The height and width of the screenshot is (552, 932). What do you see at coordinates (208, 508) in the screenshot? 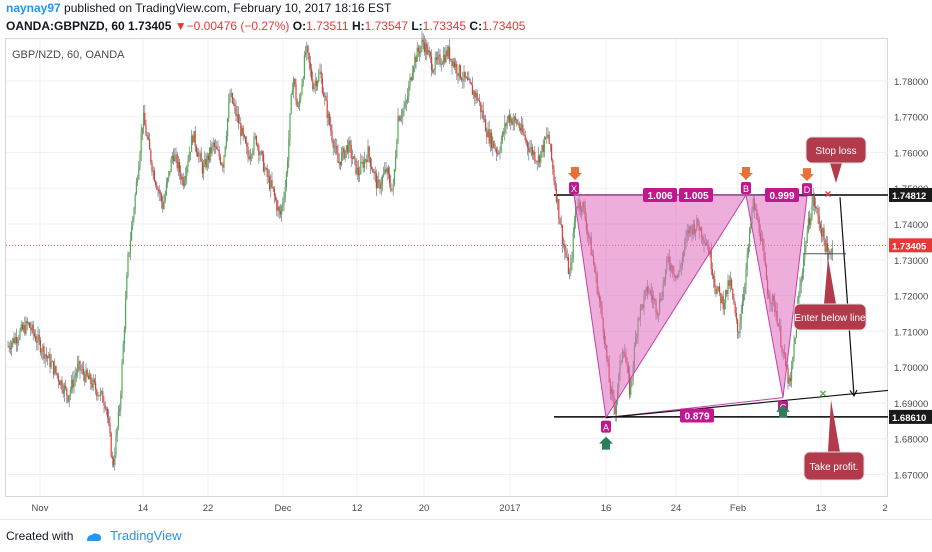
I see `x-tick-label: 22` at bounding box center [208, 508].